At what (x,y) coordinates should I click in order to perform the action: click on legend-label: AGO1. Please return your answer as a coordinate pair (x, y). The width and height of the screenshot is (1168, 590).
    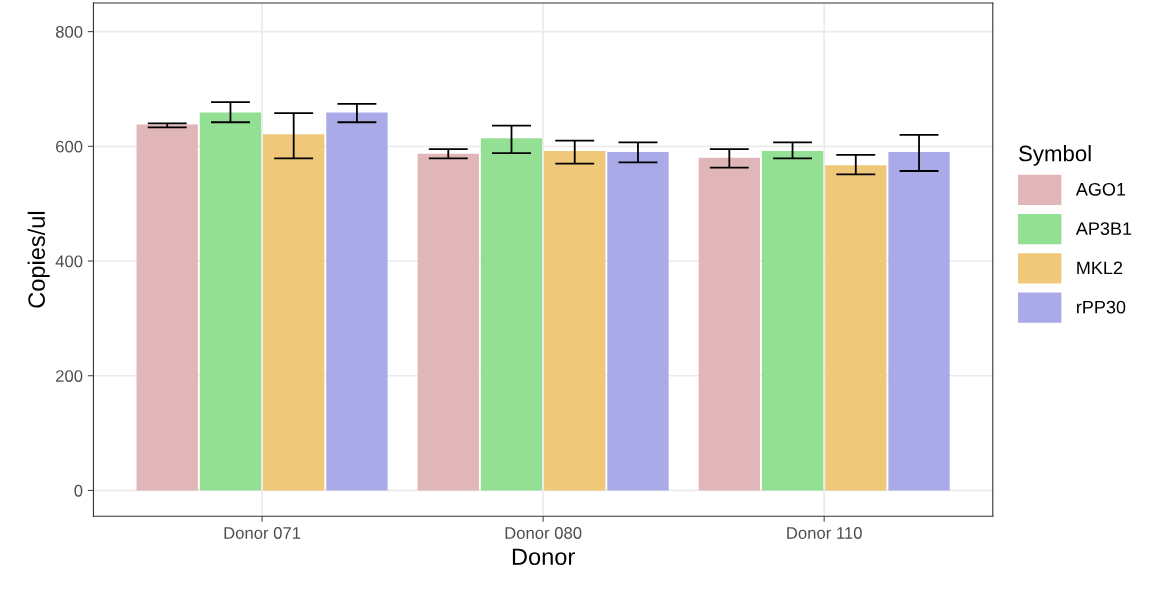
    Looking at the image, I should click on (1100, 189).